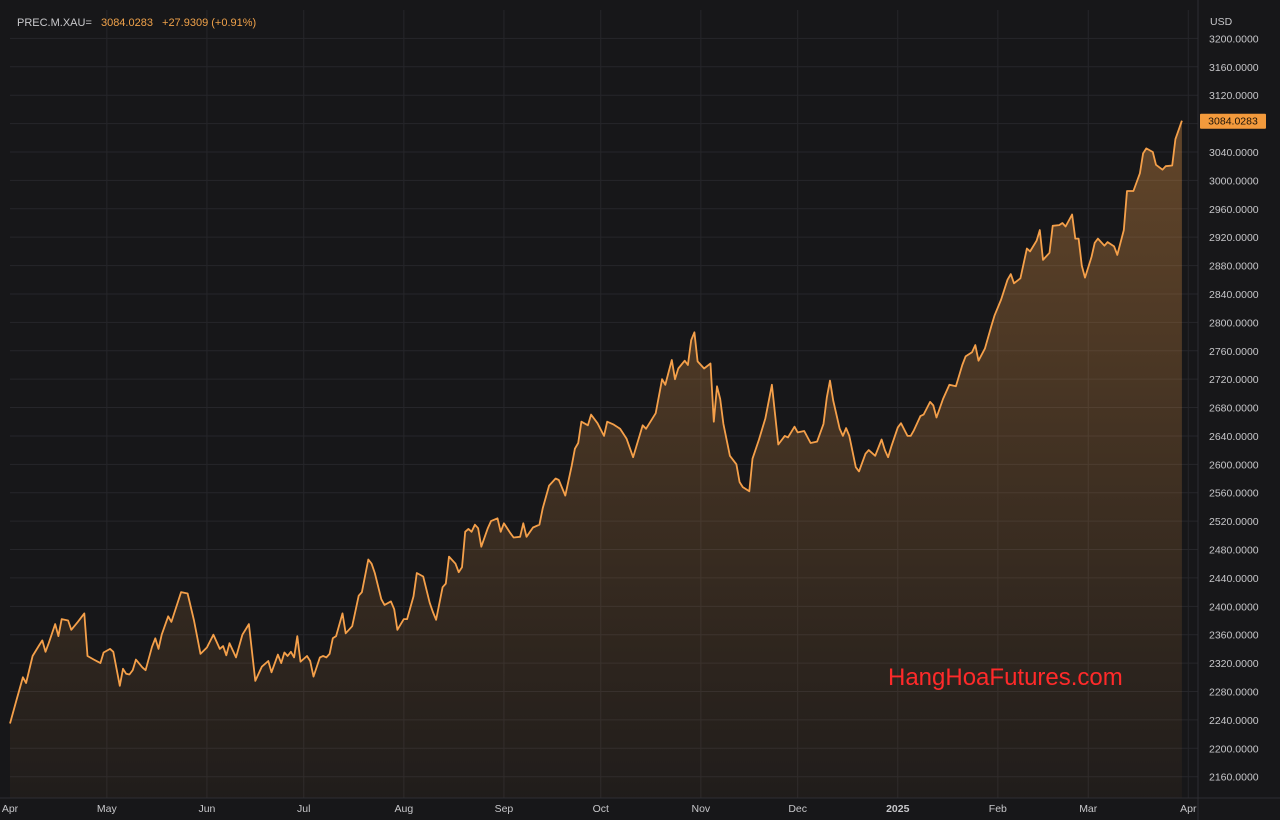 This screenshot has height=820, width=1280. Describe the element at coordinates (1234, 437) in the screenshot. I see `y-tick-label: 2640.0000` at that location.